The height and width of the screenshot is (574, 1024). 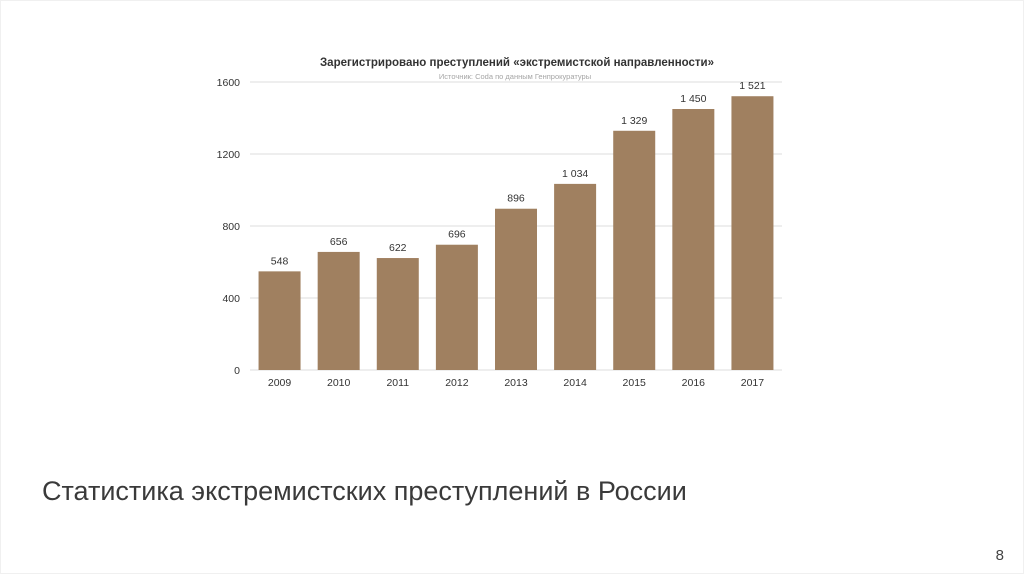 I want to click on bar-2009, so click(x=279, y=320).